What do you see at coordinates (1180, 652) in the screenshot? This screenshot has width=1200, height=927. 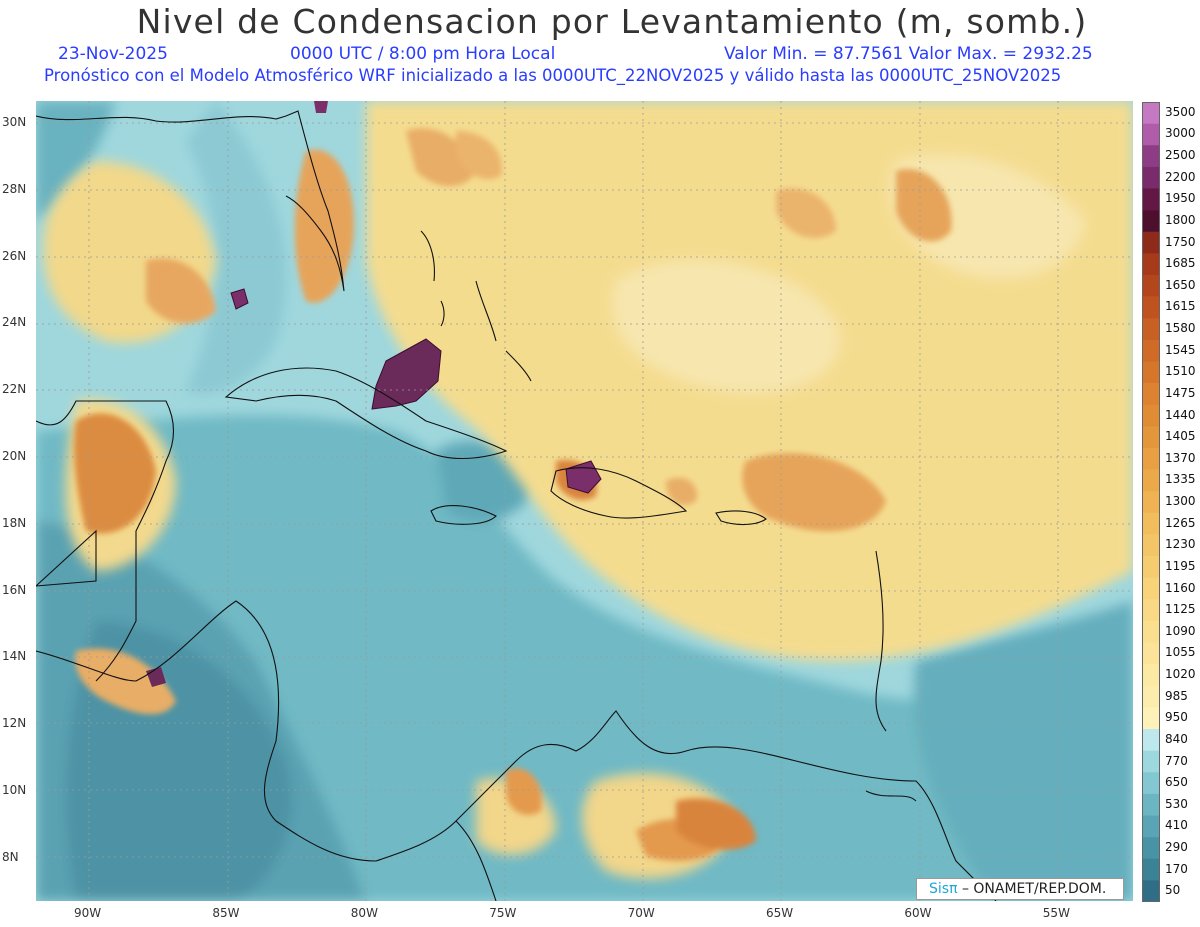 I see `legend-label: 1055` at bounding box center [1180, 652].